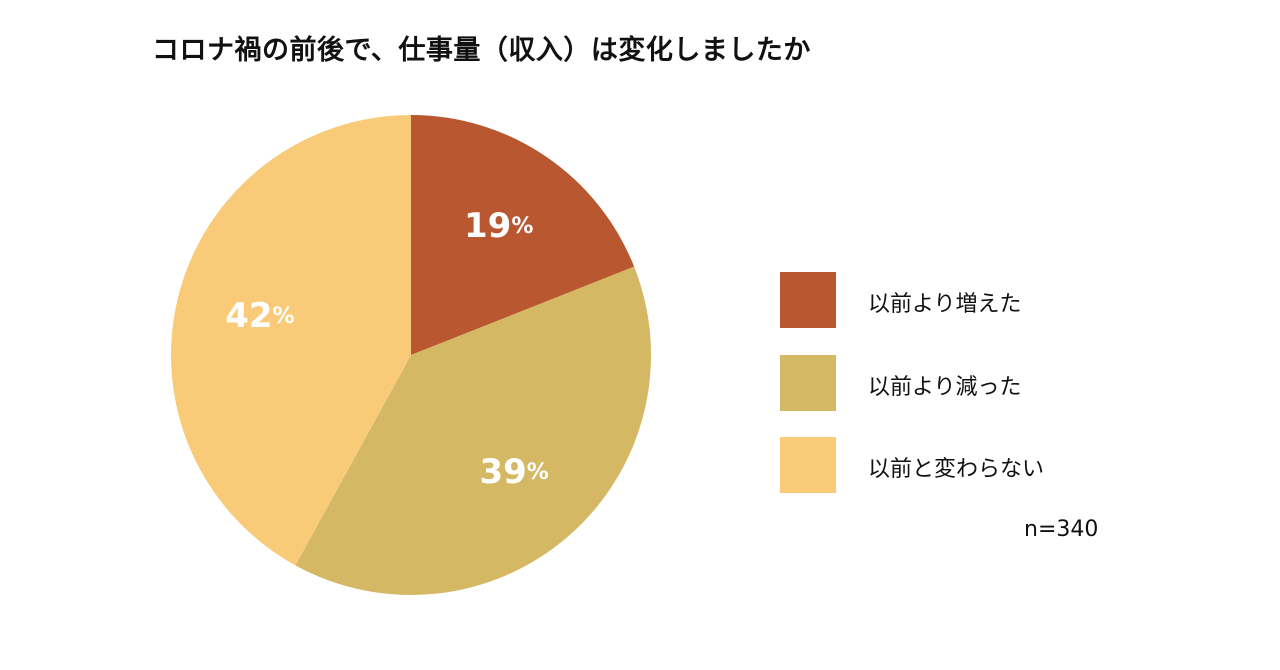 Image resolution: width=1280 pixels, height=670 pixels. Describe the element at coordinates (945, 387) in the screenshot. I see `legend-label-decreased: 以前より減った` at that location.